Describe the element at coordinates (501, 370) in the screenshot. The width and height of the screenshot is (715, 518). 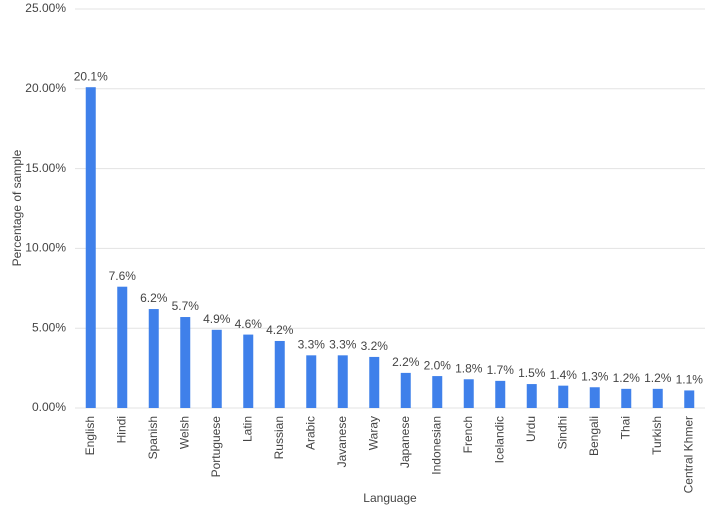
I see `value-label: 1.7%` at that location.